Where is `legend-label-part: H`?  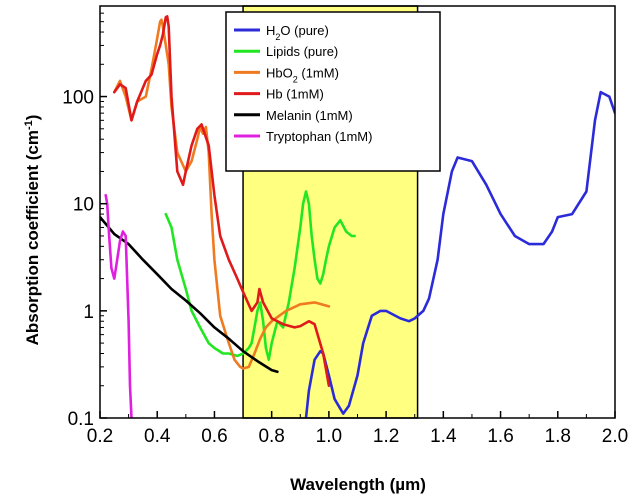 legend-label-part: H is located at coordinates (270, 30).